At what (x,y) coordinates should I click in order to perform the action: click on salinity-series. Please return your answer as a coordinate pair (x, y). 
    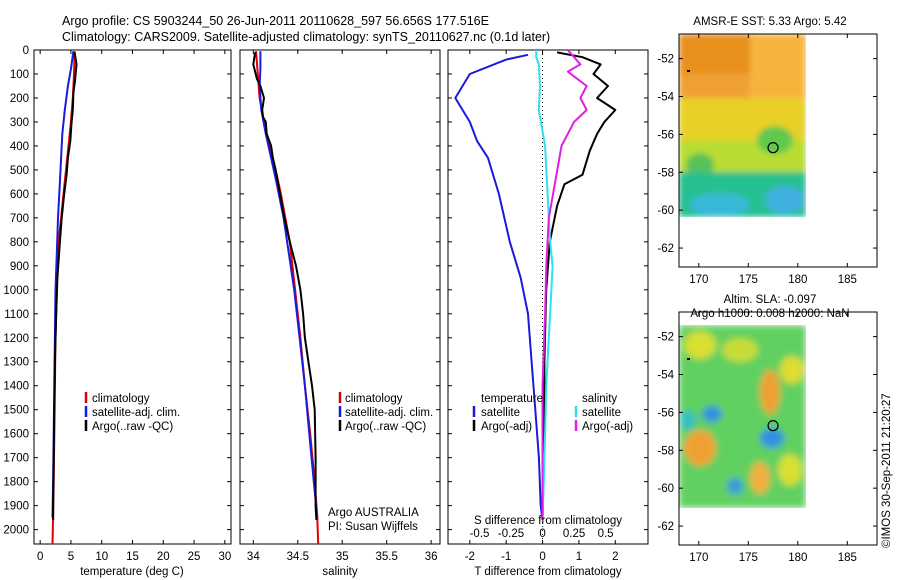
    Looking at the image, I should click on (286, 298).